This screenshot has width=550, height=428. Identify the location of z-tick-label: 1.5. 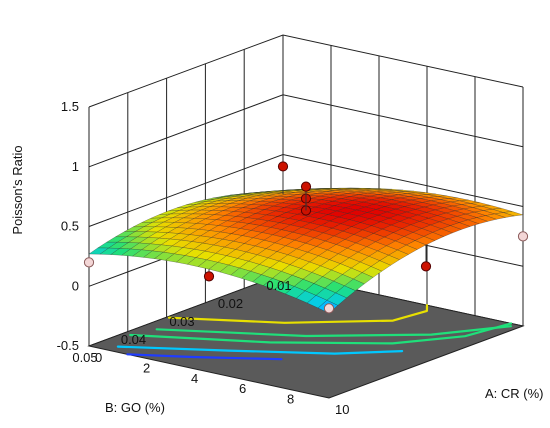
(70, 106).